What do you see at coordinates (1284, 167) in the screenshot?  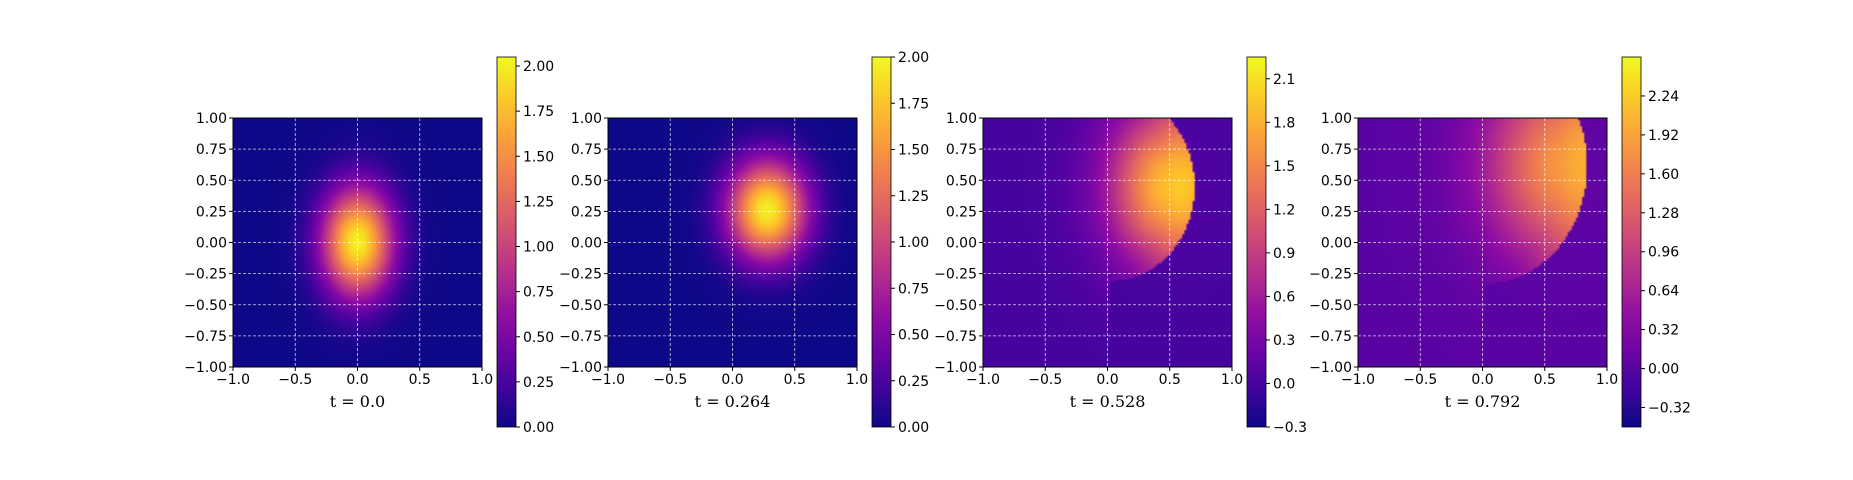 I see `colorbar-tick-label: 1.5` at bounding box center [1284, 167].